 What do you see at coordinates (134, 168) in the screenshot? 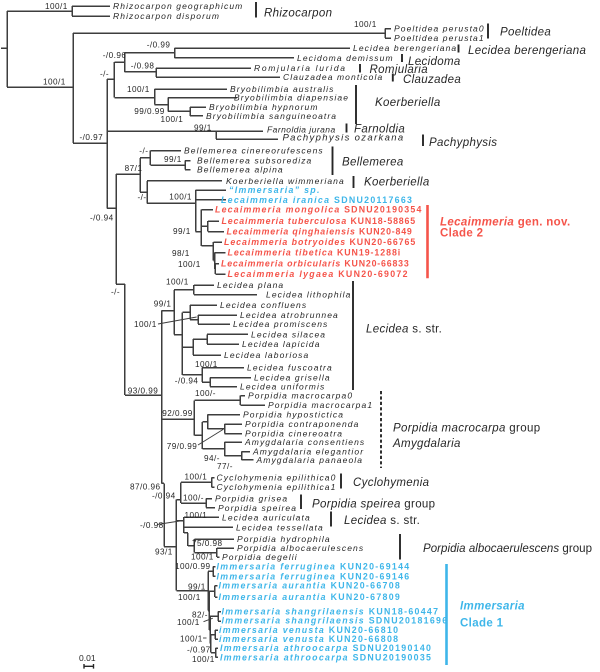
I see `svg-text: 87/1` at bounding box center [134, 168].